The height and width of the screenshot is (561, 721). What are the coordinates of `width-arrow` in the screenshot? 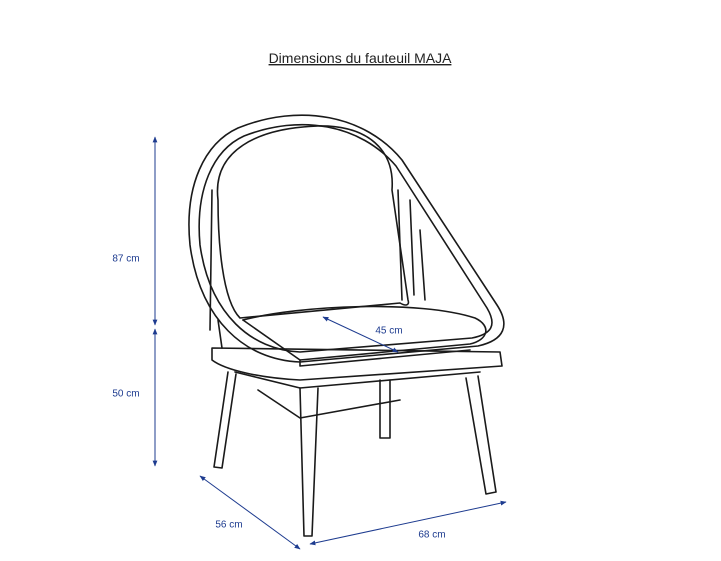 It's located at (408, 523).